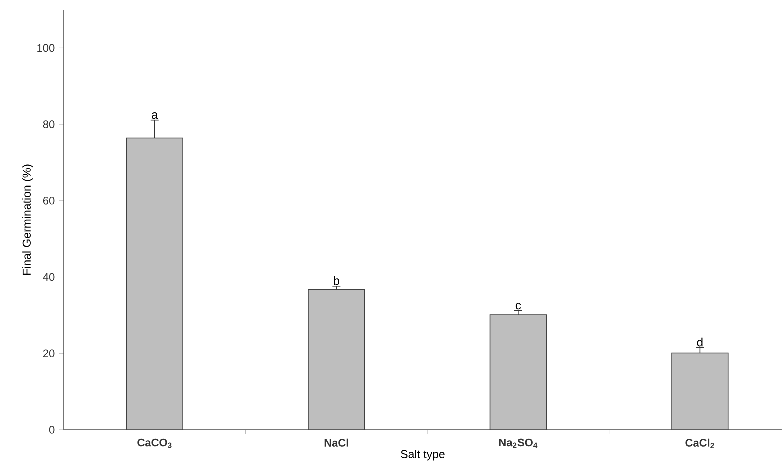  What do you see at coordinates (423, 455) in the screenshot?
I see `x-axis-title: Salt type` at bounding box center [423, 455].